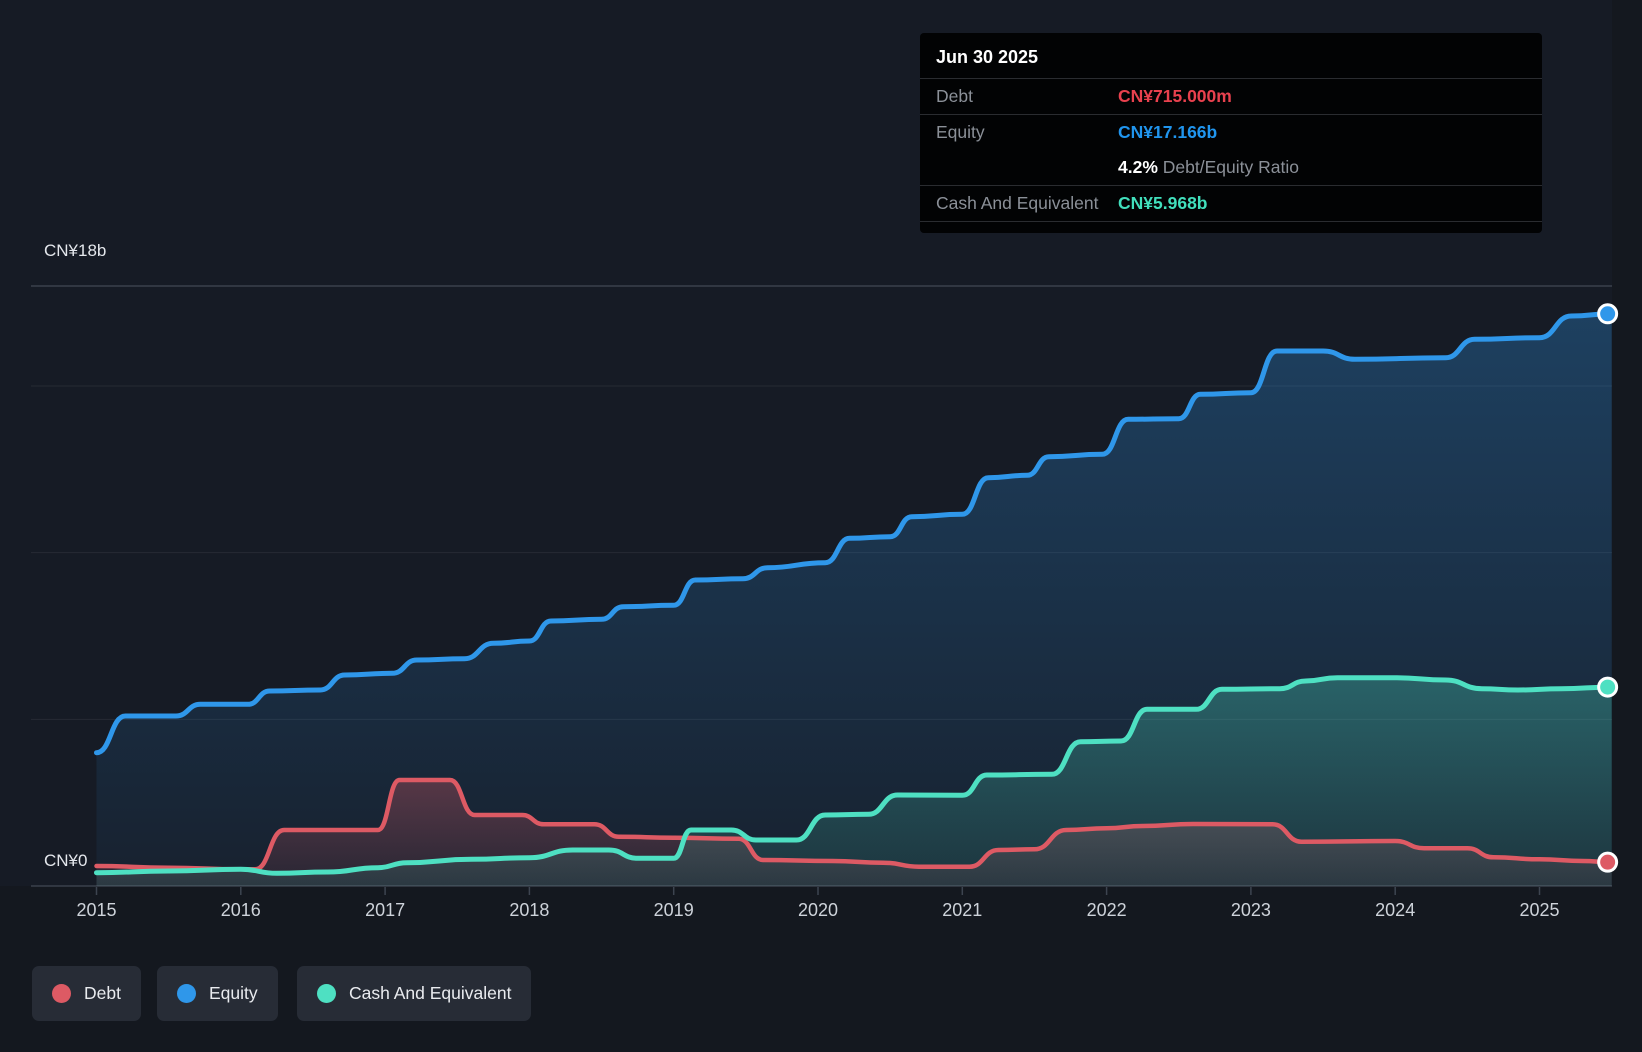  What do you see at coordinates (1163, 203) in the screenshot?
I see `tooltip-cash-value: CN¥5.968b` at bounding box center [1163, 203].